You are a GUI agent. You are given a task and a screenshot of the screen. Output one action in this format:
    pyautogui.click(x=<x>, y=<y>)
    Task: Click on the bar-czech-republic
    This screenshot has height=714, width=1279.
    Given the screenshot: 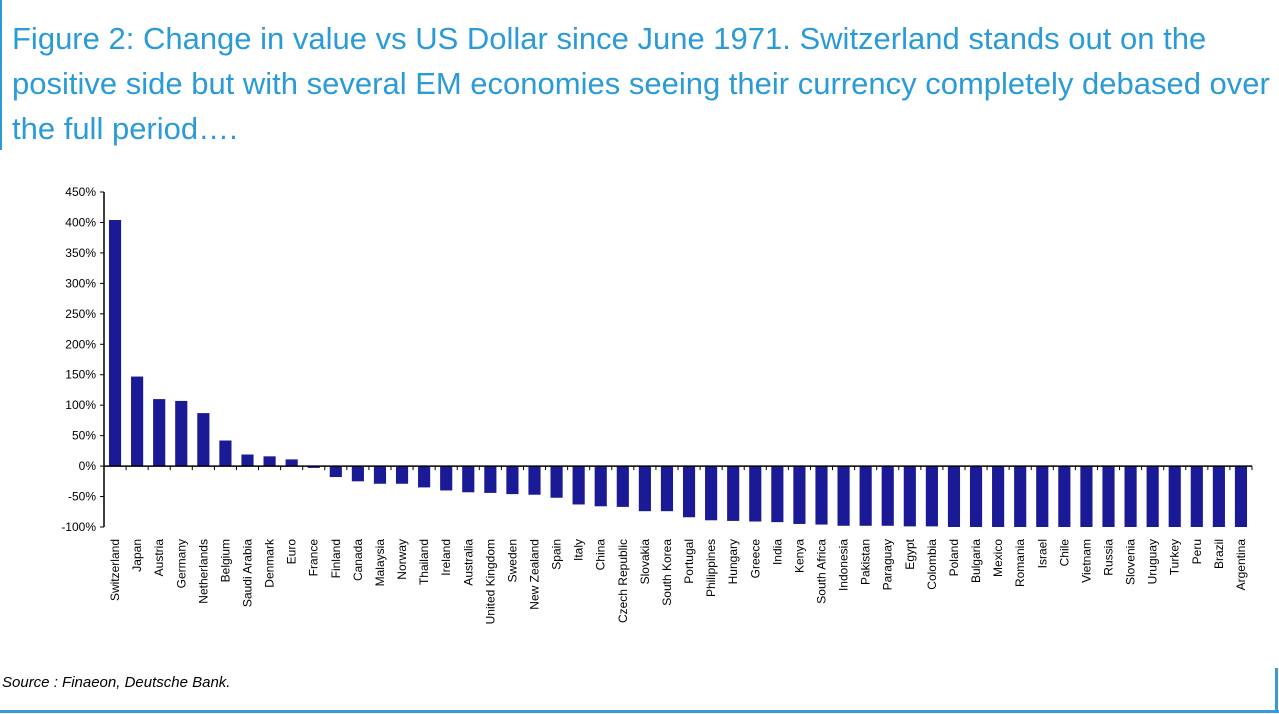 What is the action you would take?
    pyautogui.click(x=622, y=486)
    